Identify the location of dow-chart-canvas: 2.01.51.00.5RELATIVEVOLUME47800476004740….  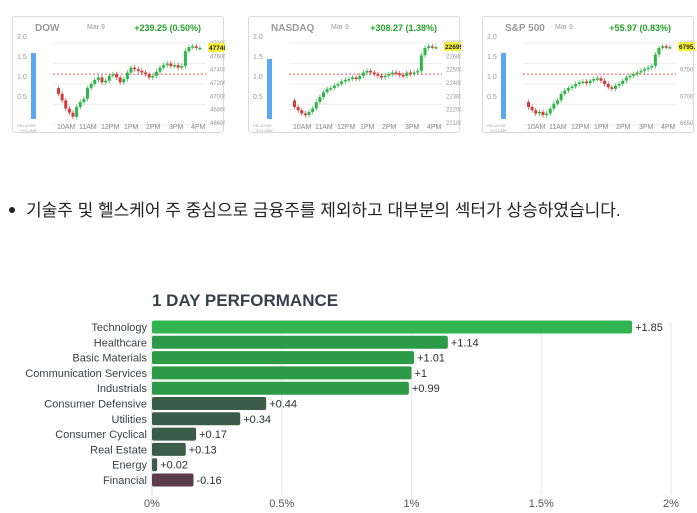
(121, 83).